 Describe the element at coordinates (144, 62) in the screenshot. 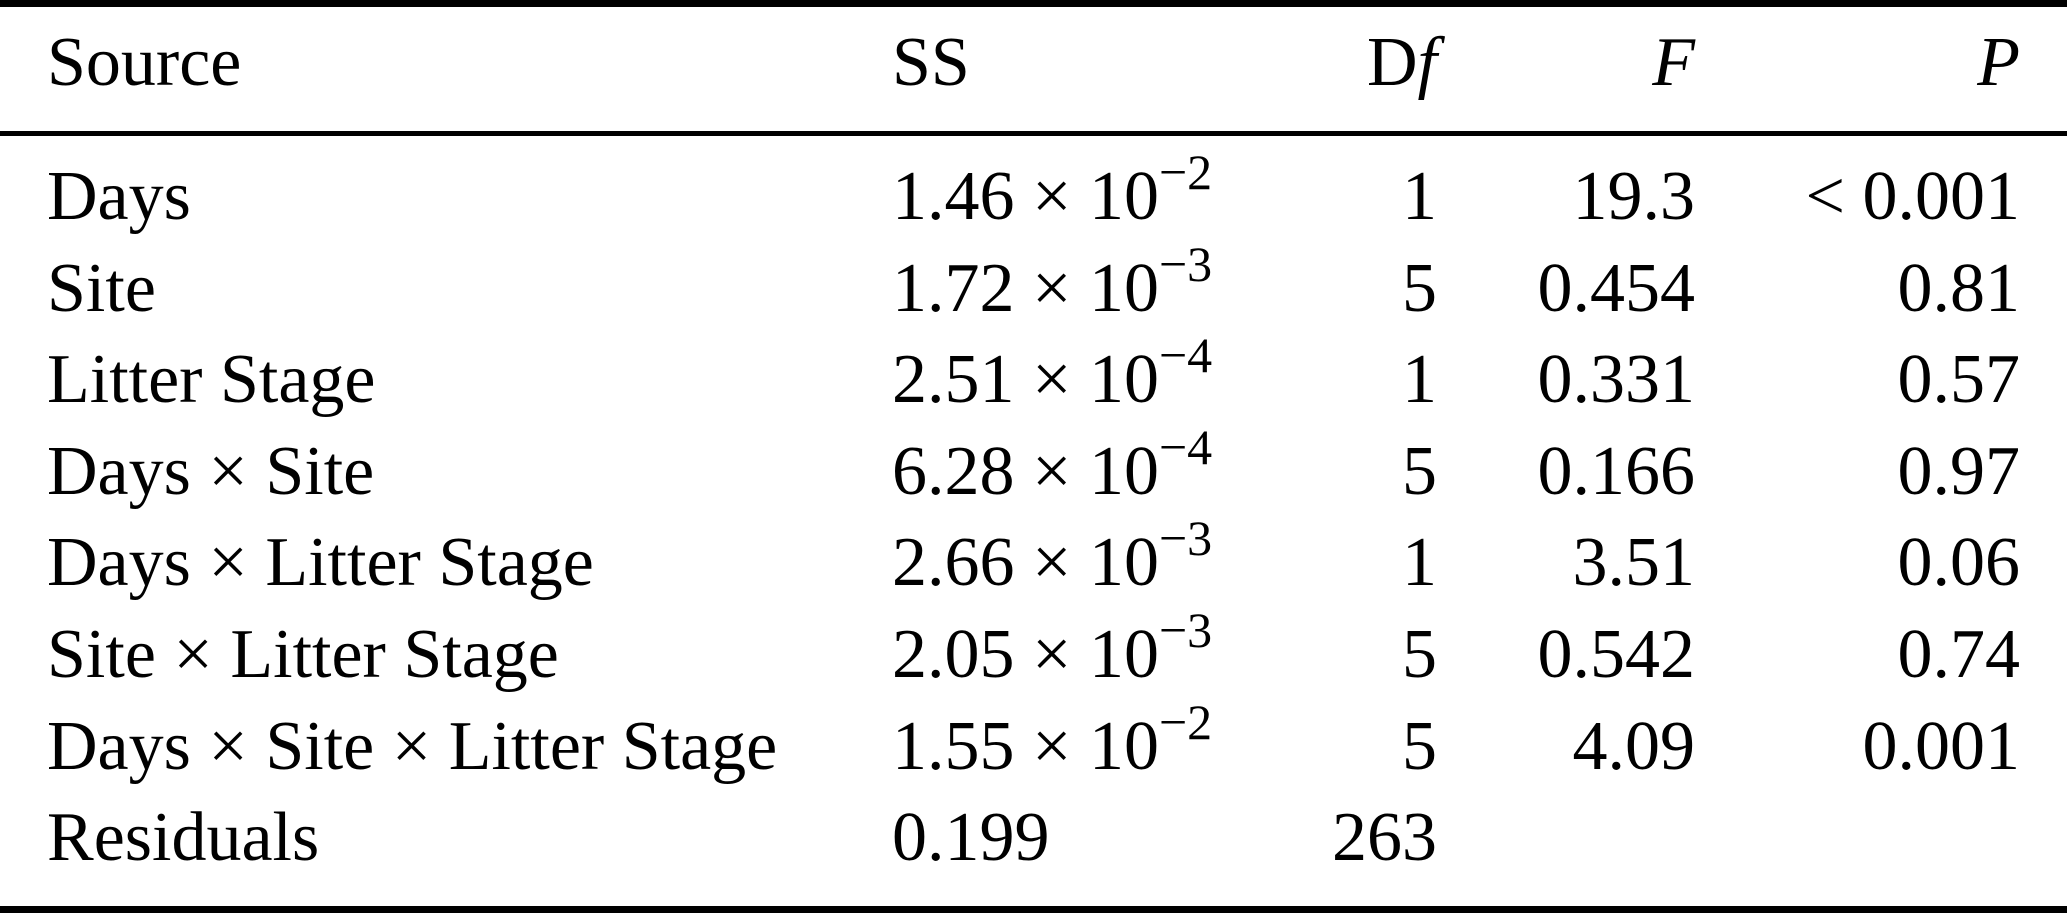

I see `column-header-source: Source` at that location.